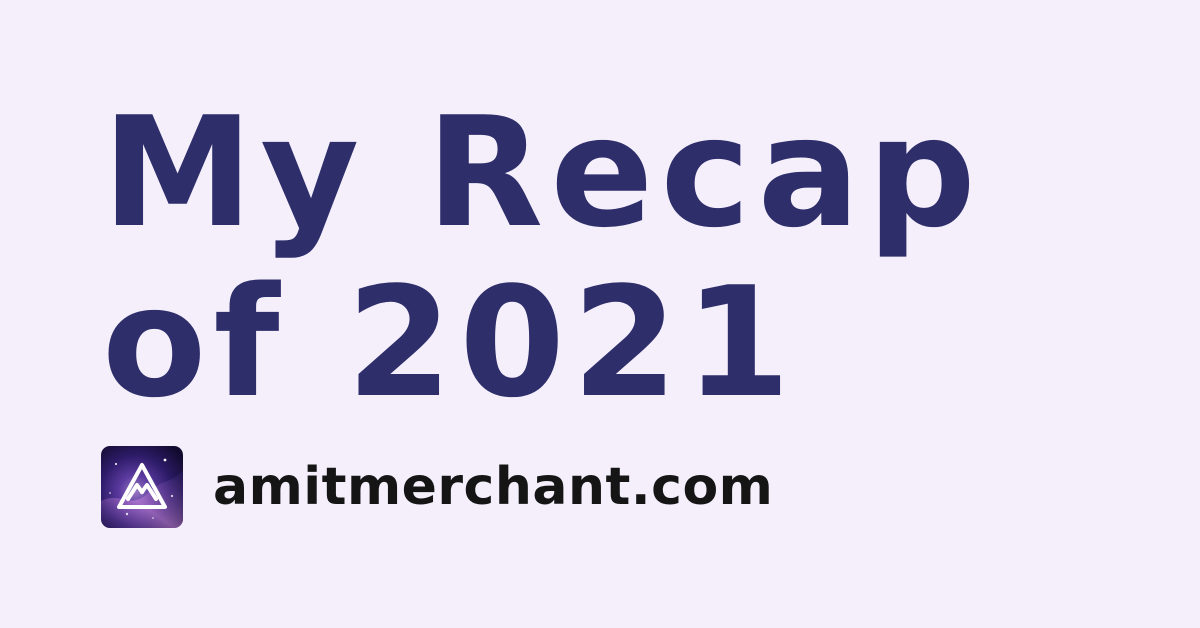 This screenshot has height=628, width=1200. What do you see at coordinates (142, 487) in the screenshot?
I see `mountain-triangle-logo-icon` at bounding box center [142, 487].